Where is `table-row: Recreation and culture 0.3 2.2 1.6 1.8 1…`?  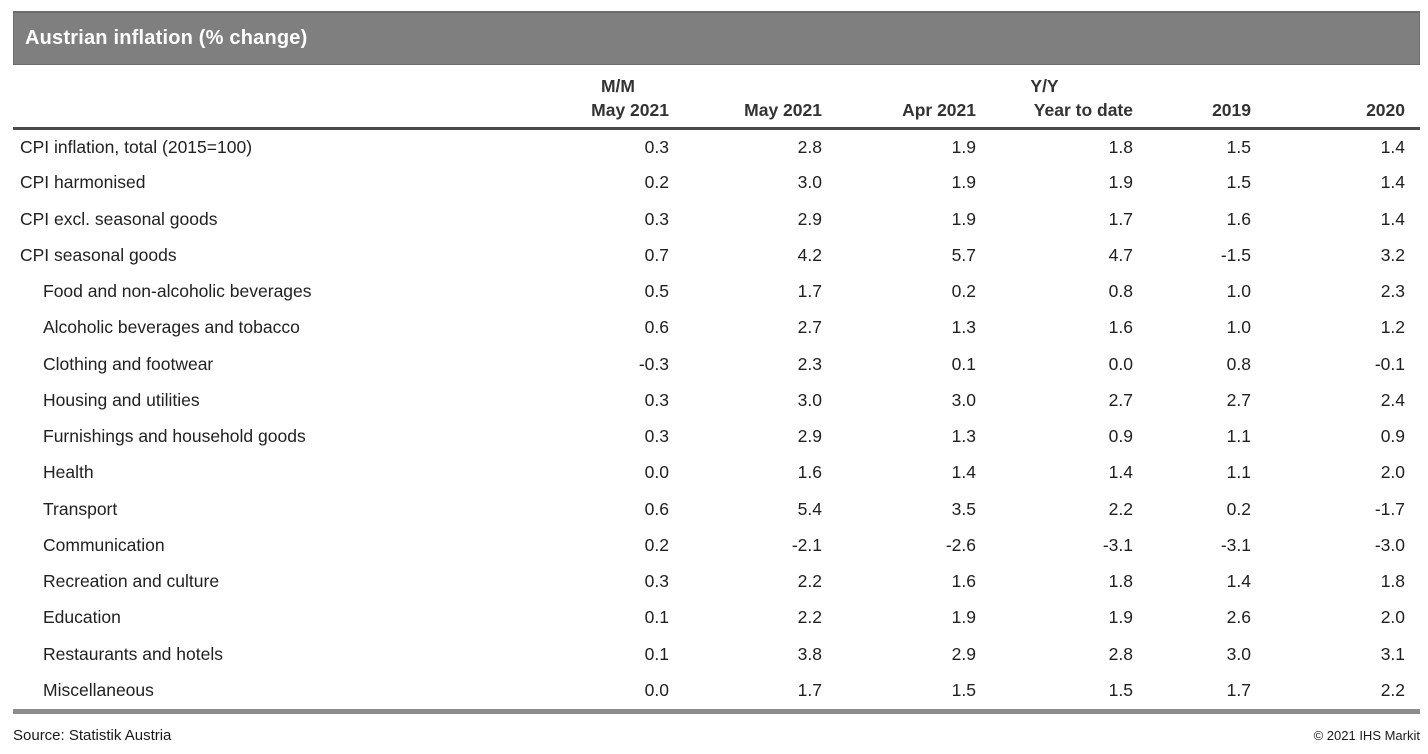 table-row: Recreation and culture 0.3 2.2 1.6 1.8 1… is located at coordinates (716, 582).